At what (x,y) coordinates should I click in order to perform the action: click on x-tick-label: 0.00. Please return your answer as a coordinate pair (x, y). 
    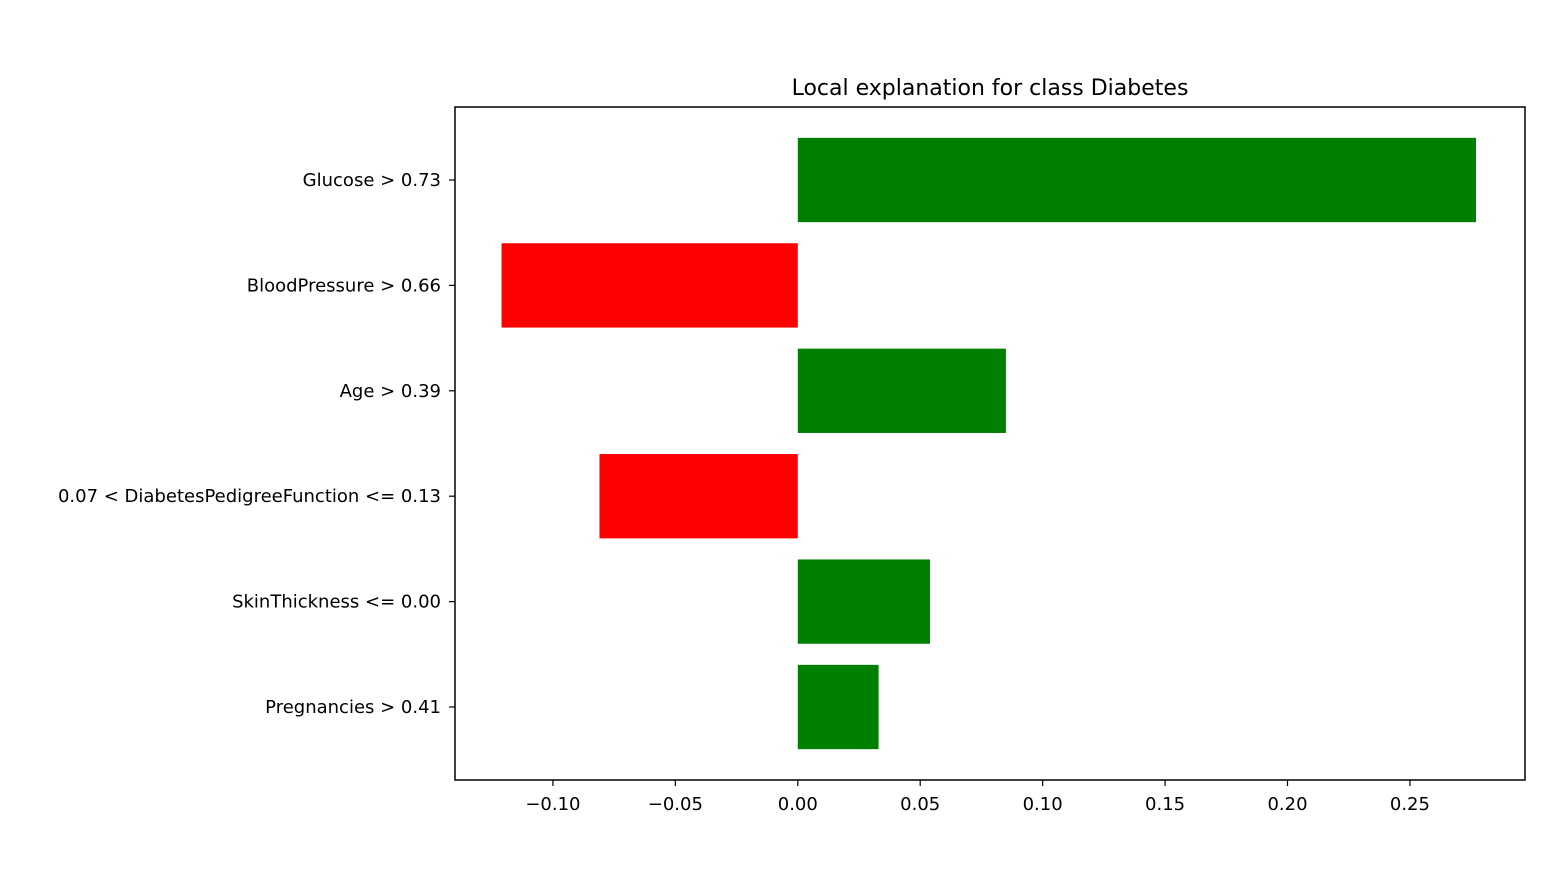
    Looking at the image, I should click on (798, 804).